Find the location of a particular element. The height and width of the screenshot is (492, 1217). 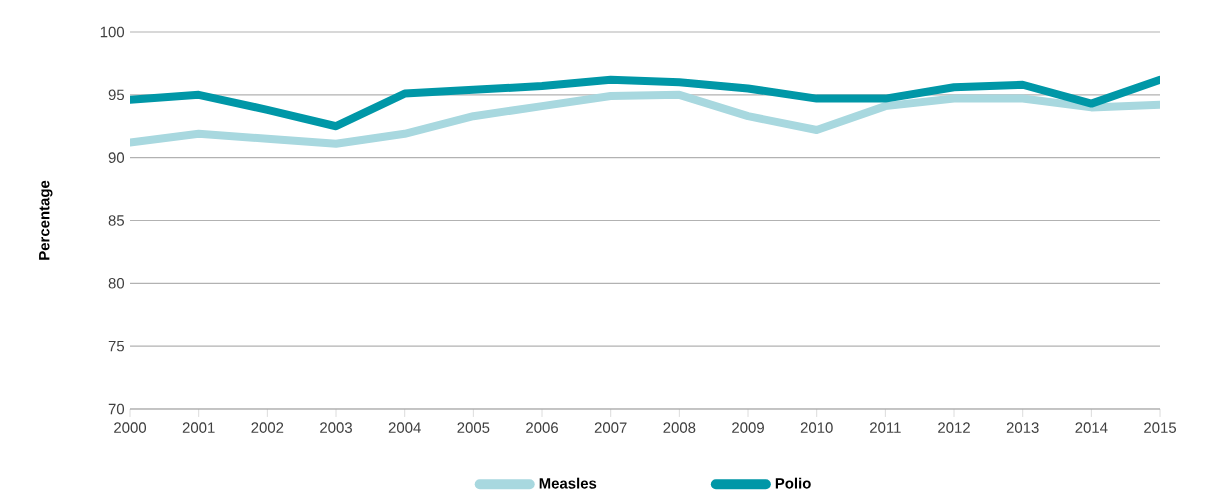

y-tick-label: 70 is located at coordinates (116, 409).